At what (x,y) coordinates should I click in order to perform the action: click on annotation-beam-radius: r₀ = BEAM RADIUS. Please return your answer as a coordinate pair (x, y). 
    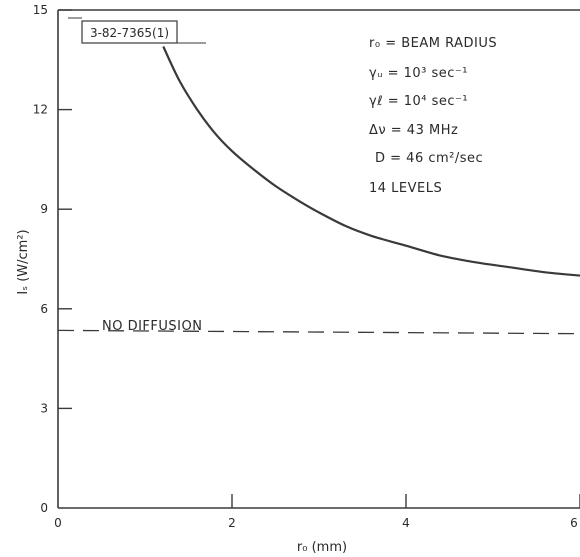
    Looking at the image, I should click on (433, 43).